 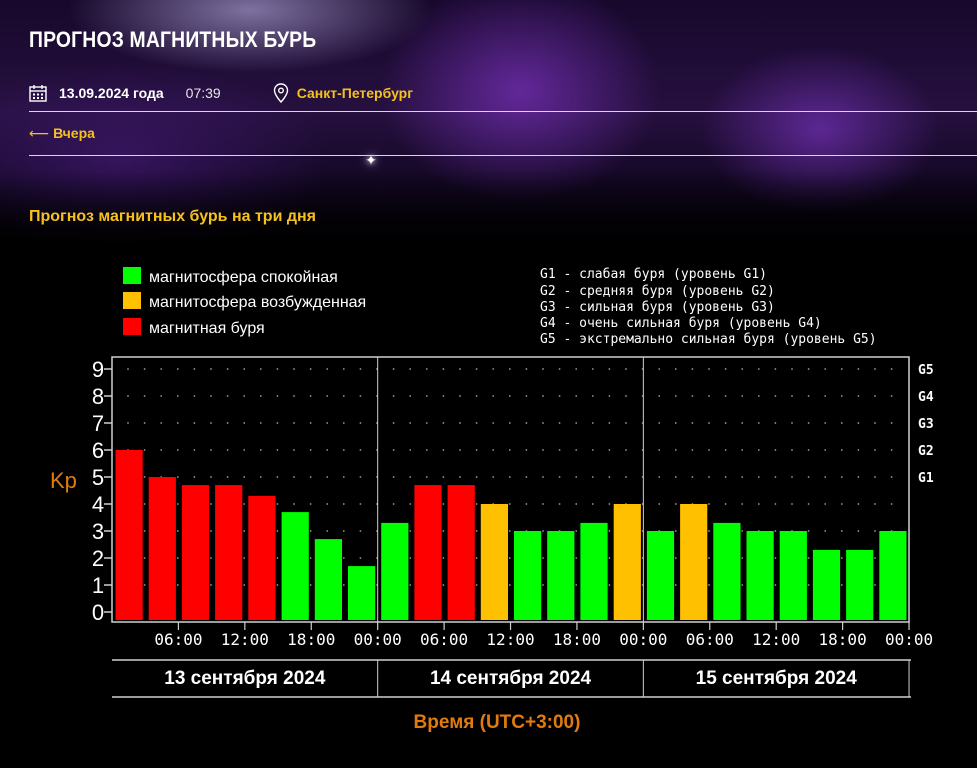 I want to click on city-selector: Санкт-Петербург, so click(x=355, y=93).